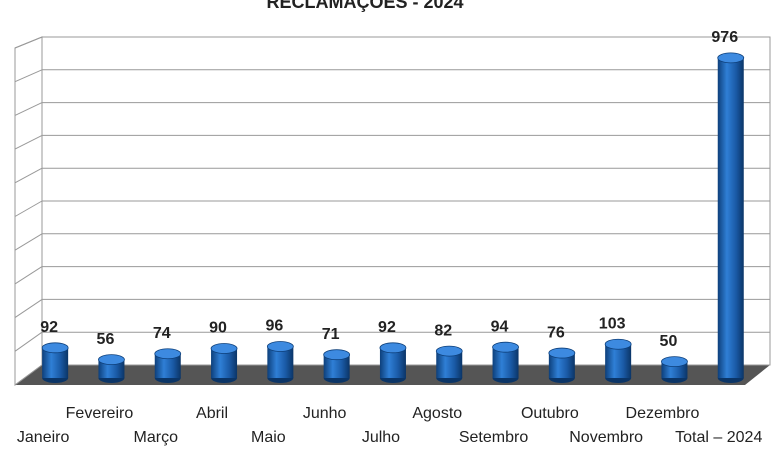  Describe the element at coordinates (612, 323) in the screenshot. I see `value-label: 103` at that location.